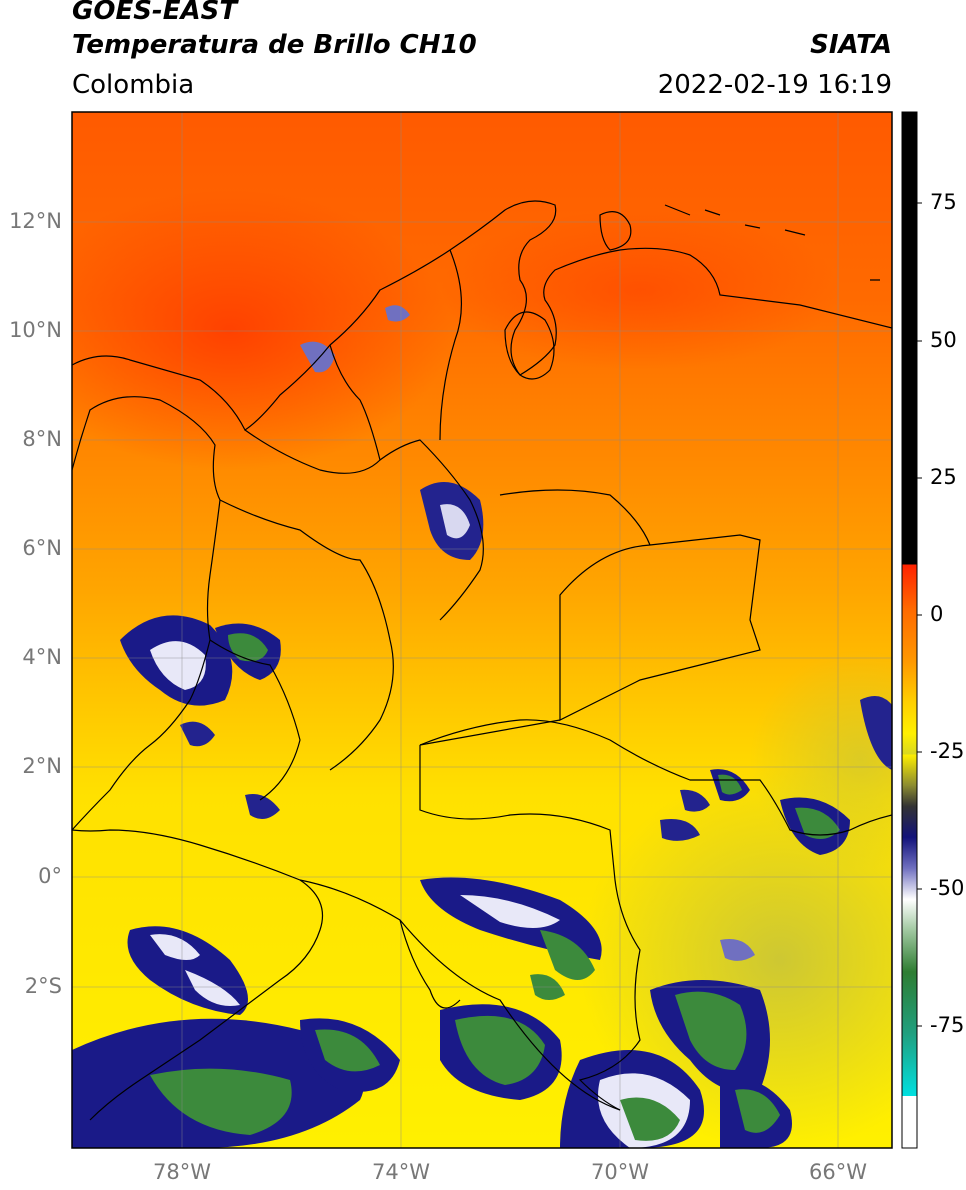  I want to click on lat-label: 12°N, so click(35, 221).